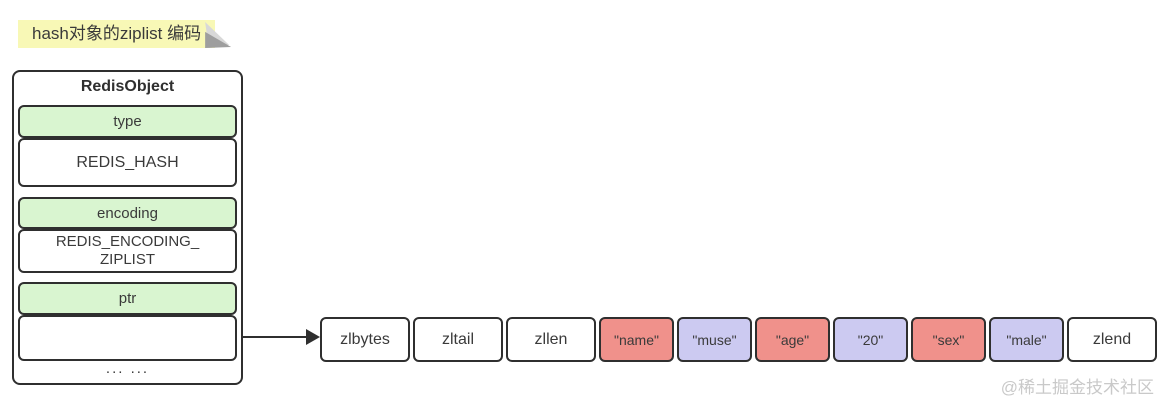 The height and width of the screenshot is (409, 1162). What do you see at coordinates (714, 339) in the screenshot?
I see `ziplist-cell-muse: "muse"` at bounding box center [714, 339].